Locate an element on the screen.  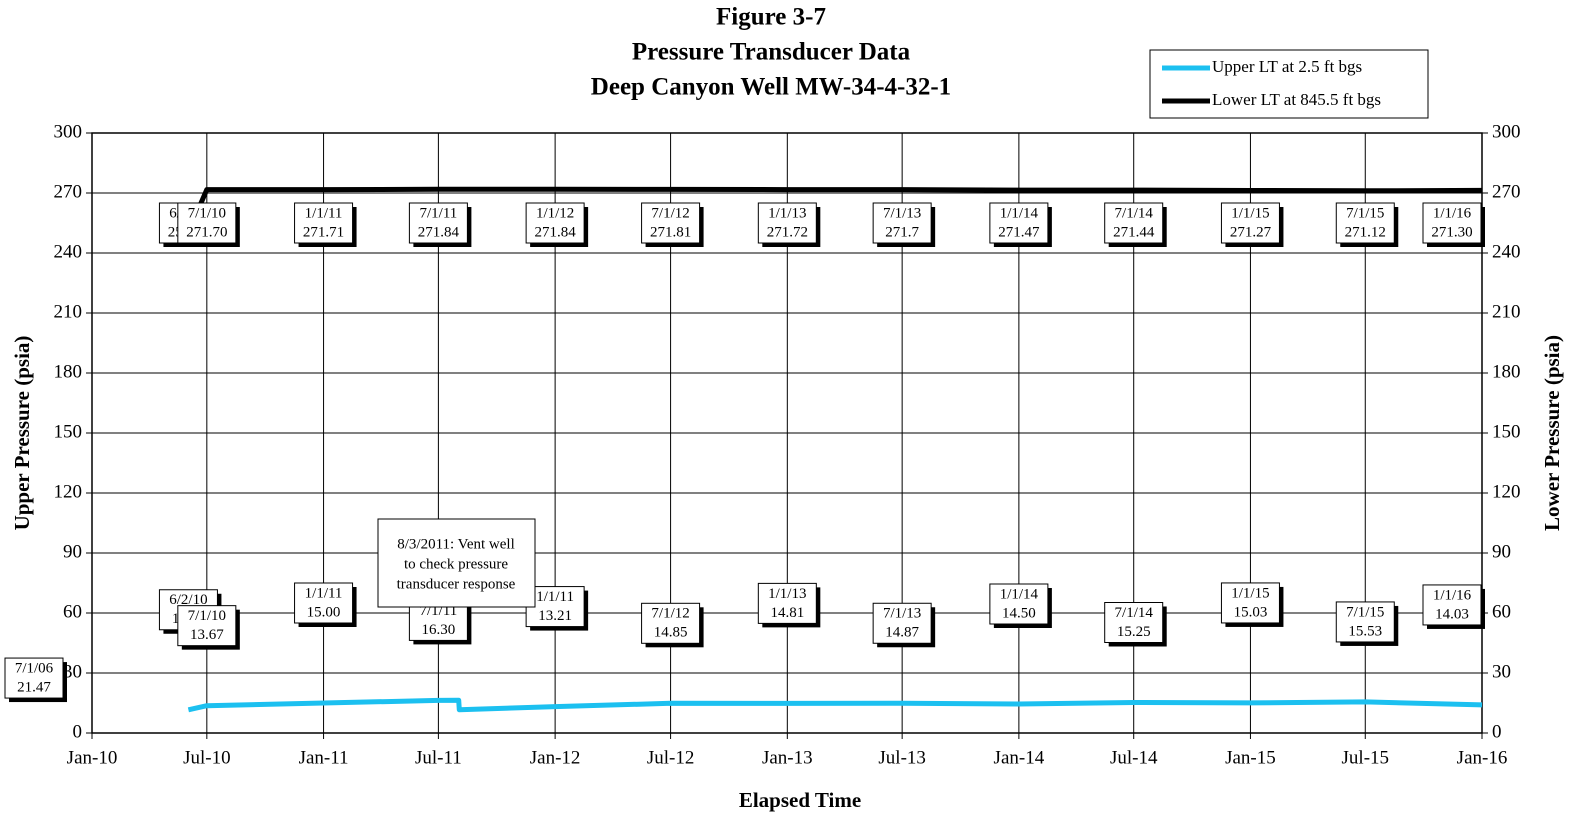
title-line: Deep Canyon Well MW-34-4-32-1 is located at coordinates (771, 87).